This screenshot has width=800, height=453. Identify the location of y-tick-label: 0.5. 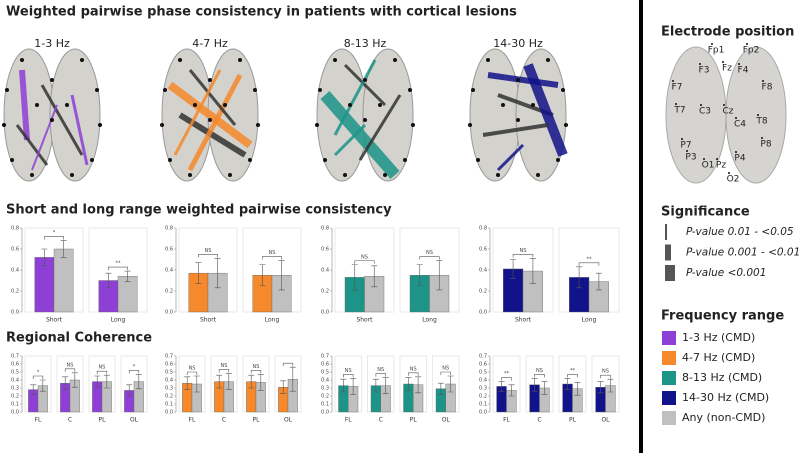
(15, 373).